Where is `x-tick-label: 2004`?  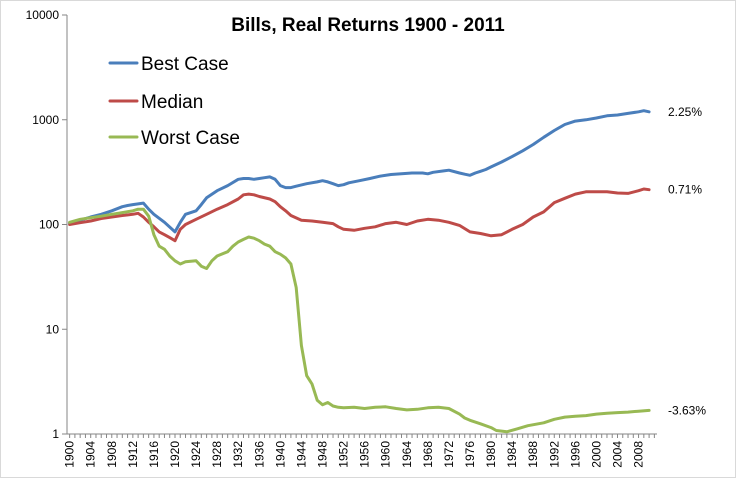
x-tick-label: 2004 is located at coordinates (617, 454).